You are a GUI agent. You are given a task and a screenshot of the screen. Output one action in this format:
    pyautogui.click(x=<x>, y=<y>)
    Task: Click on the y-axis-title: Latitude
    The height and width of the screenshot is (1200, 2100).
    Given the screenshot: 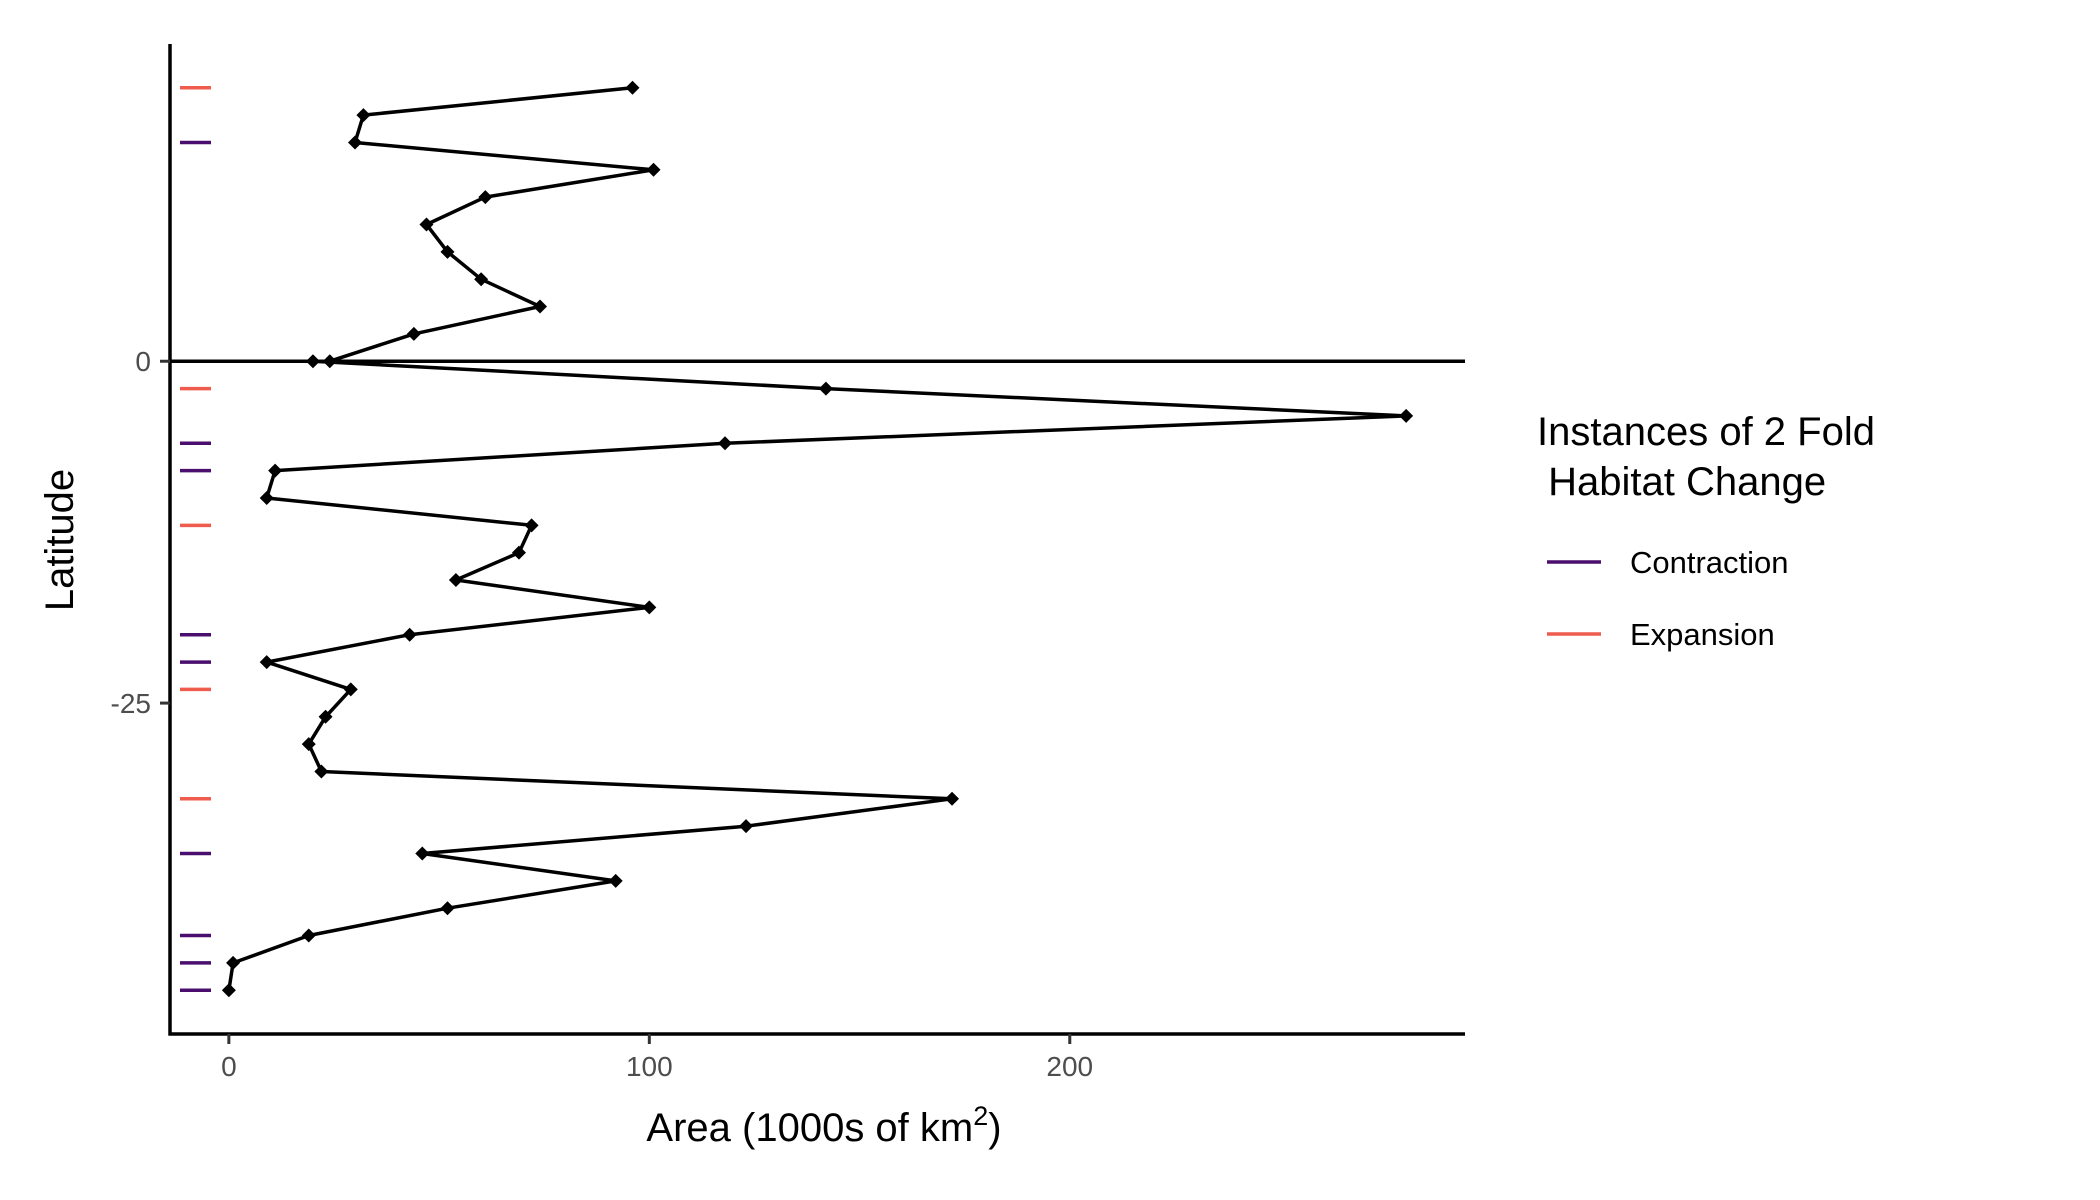 What is the action you would take?
    pyautogui.click(x=60, y=540)
    